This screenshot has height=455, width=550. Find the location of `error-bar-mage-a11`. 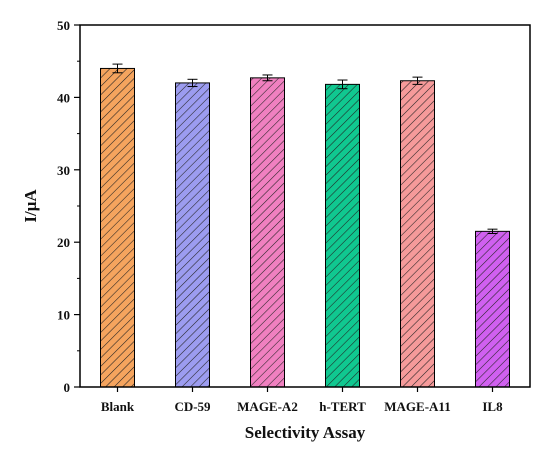

error-bar-mage-a11 is located at coordinates (417, 80).